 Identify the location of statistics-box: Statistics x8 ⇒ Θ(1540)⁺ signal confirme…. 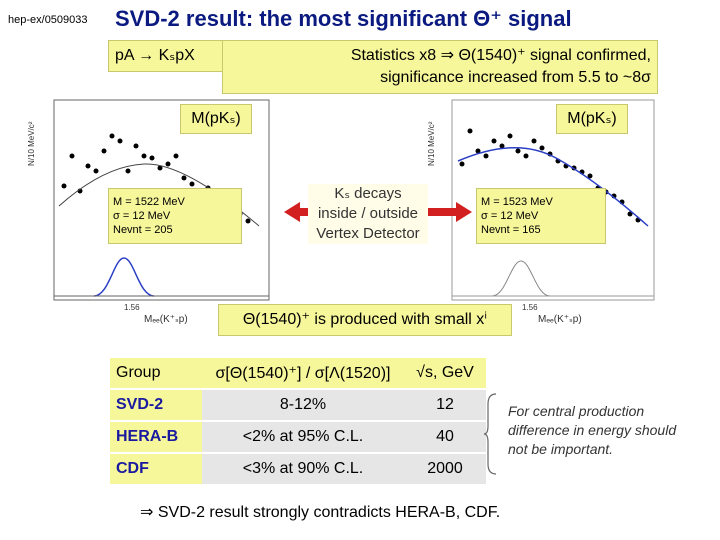
(440, 67).